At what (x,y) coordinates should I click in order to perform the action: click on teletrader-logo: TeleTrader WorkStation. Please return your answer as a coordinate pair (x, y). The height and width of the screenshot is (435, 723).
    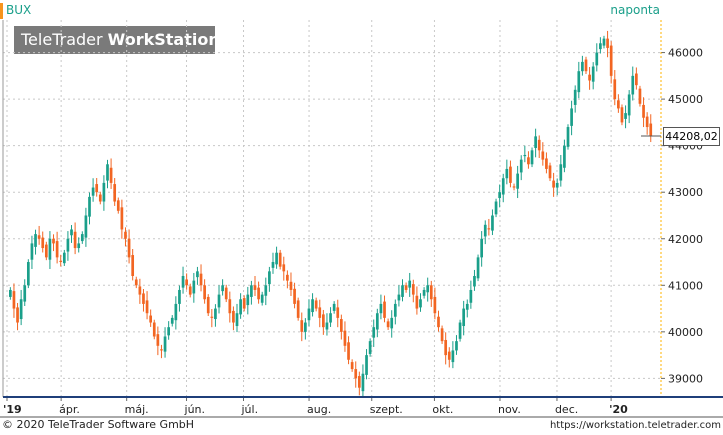
    Looking at the image, I should click on (117, 40).